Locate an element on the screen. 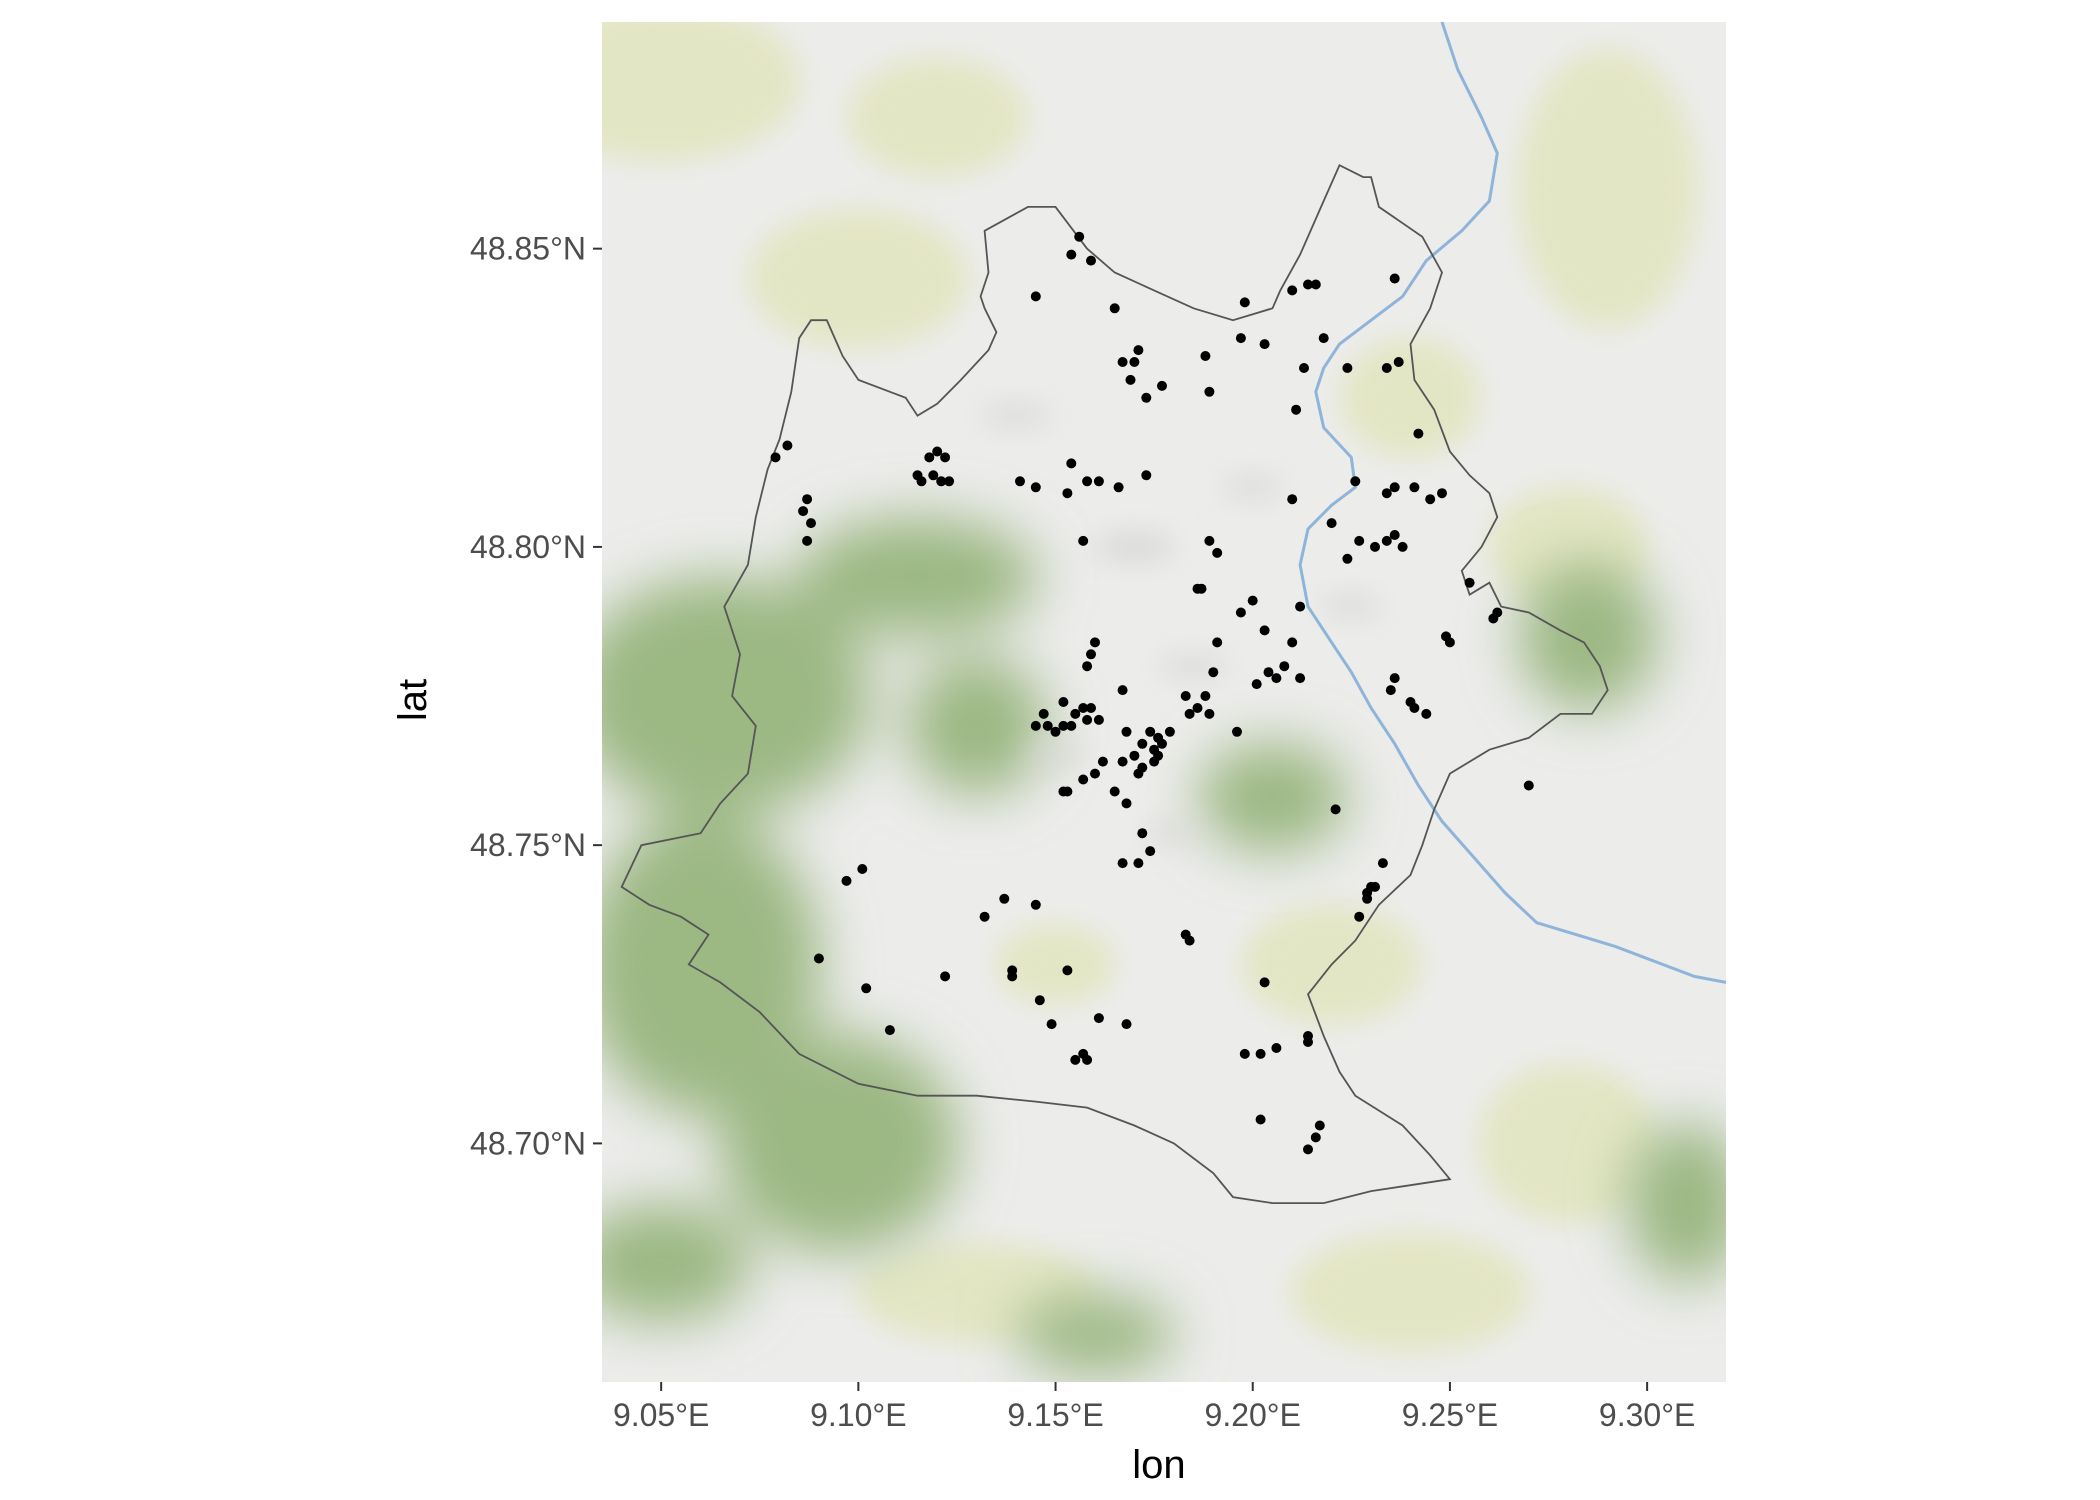 This screenshot has height=1500, width=2100. neckar-river is located at coordinates (1512, 503).